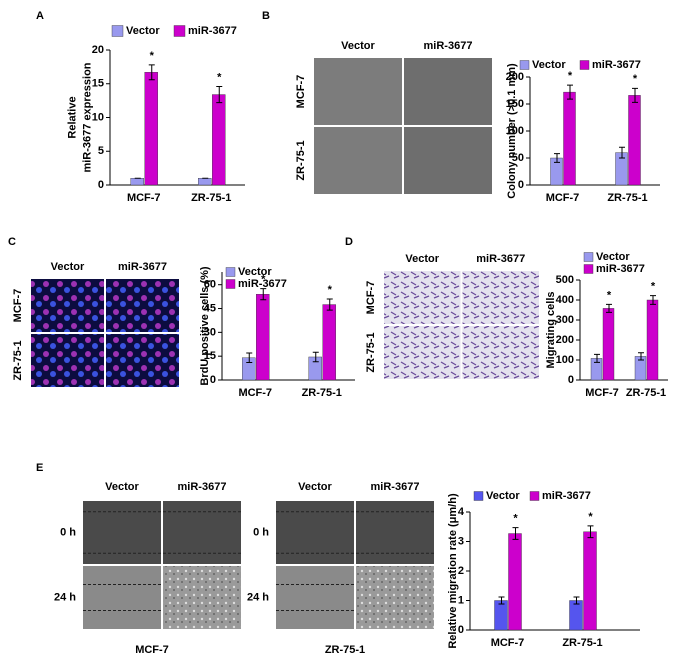 The height and width of the screenshot is (657, 677). Describe the element at coordinates (515, 104) in the screenshot. I see `y-tick-label: 150` at that location.